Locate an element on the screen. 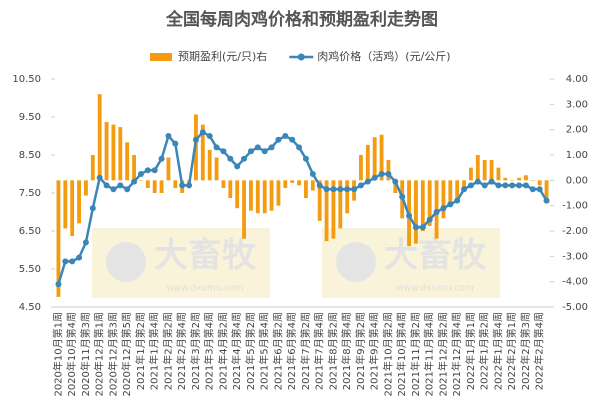  x-tick-label: 2020年11月第3周 is located at coordinates (85, 354).